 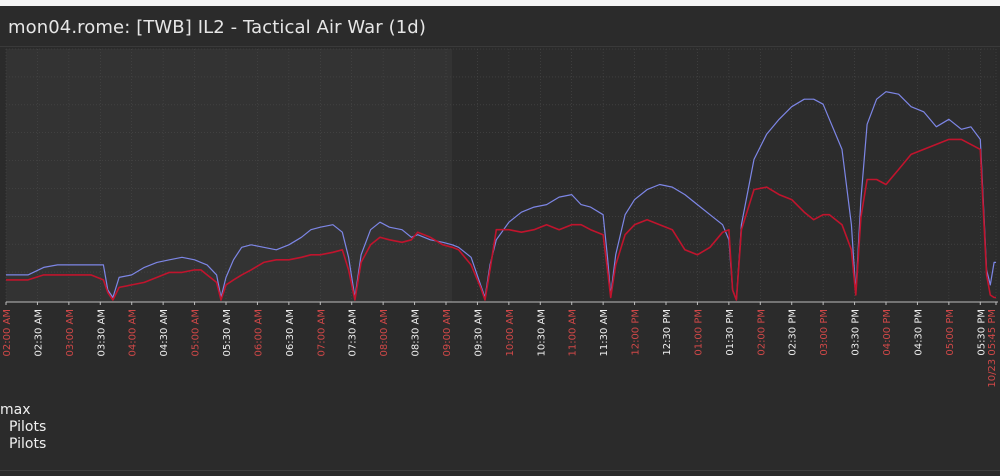 I want to click on x-tick-label: 05:30 PM, so click(x=981, y=332).